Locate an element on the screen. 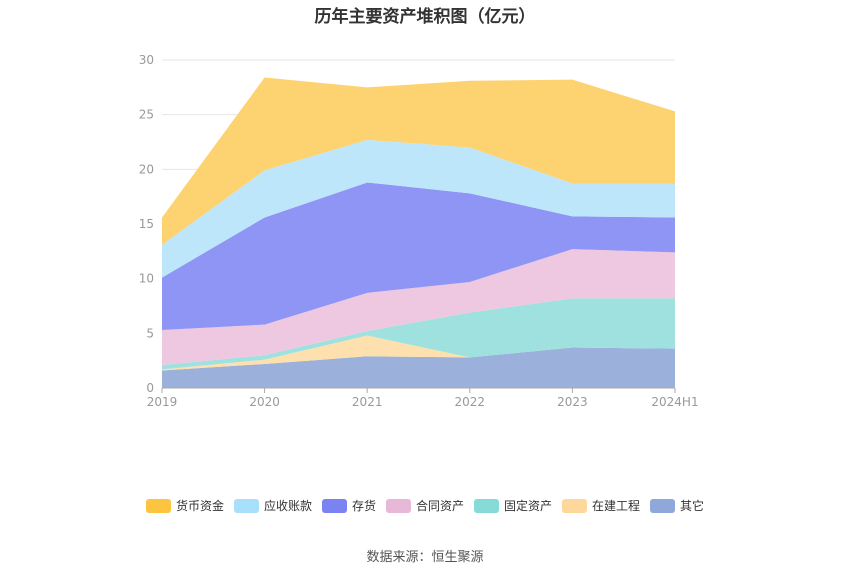  y-tick-label: 15 is located at coordinates (146, 224).